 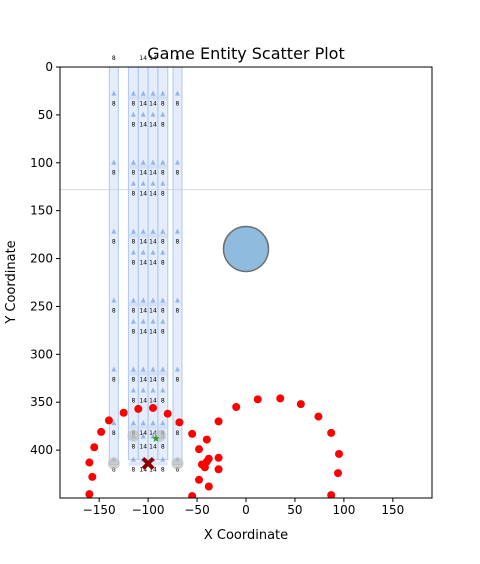 I want to click on y-tick-label: 350, so click(x=41, y=402).